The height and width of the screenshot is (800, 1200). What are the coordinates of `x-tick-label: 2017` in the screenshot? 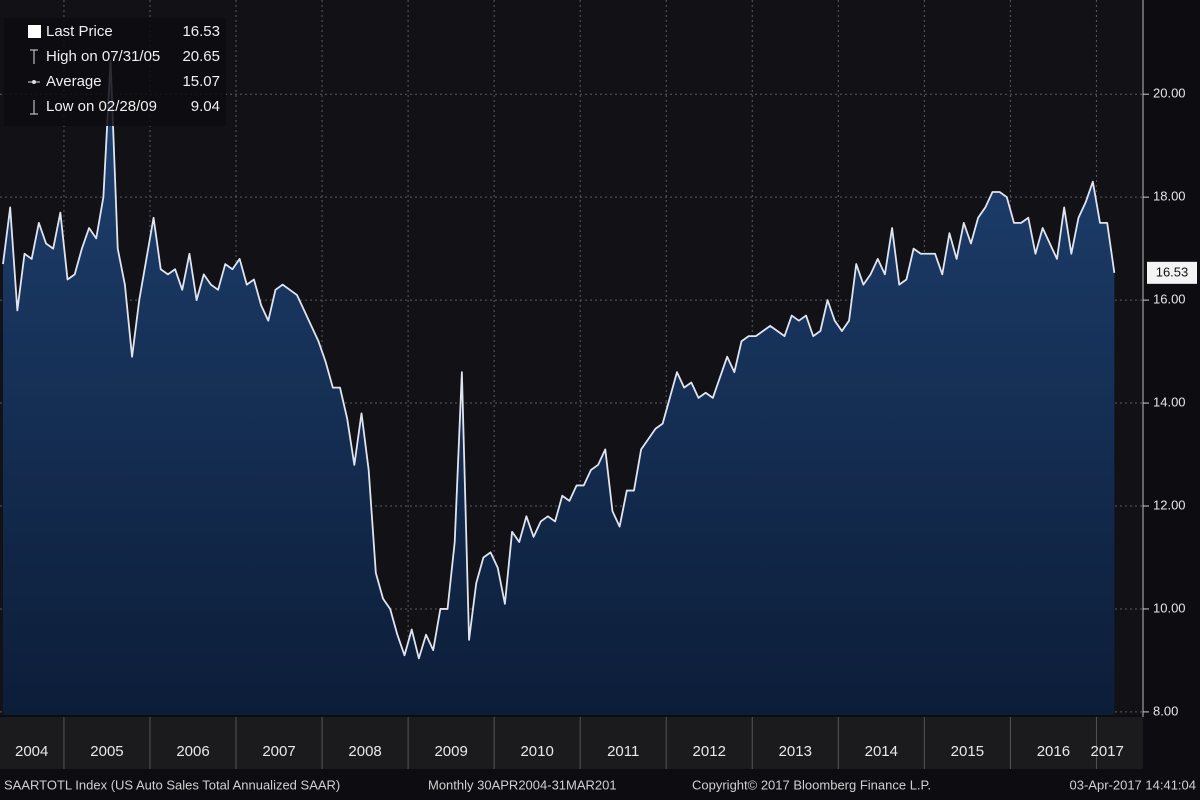 It's located at (1106, 751).